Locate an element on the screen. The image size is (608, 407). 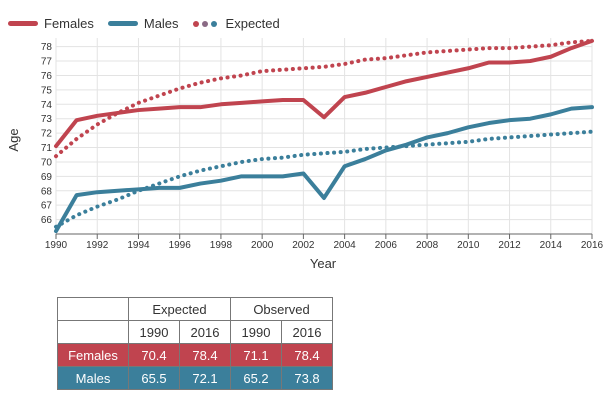
x-tick-label: 1992 is located at coordinates (97, 245).